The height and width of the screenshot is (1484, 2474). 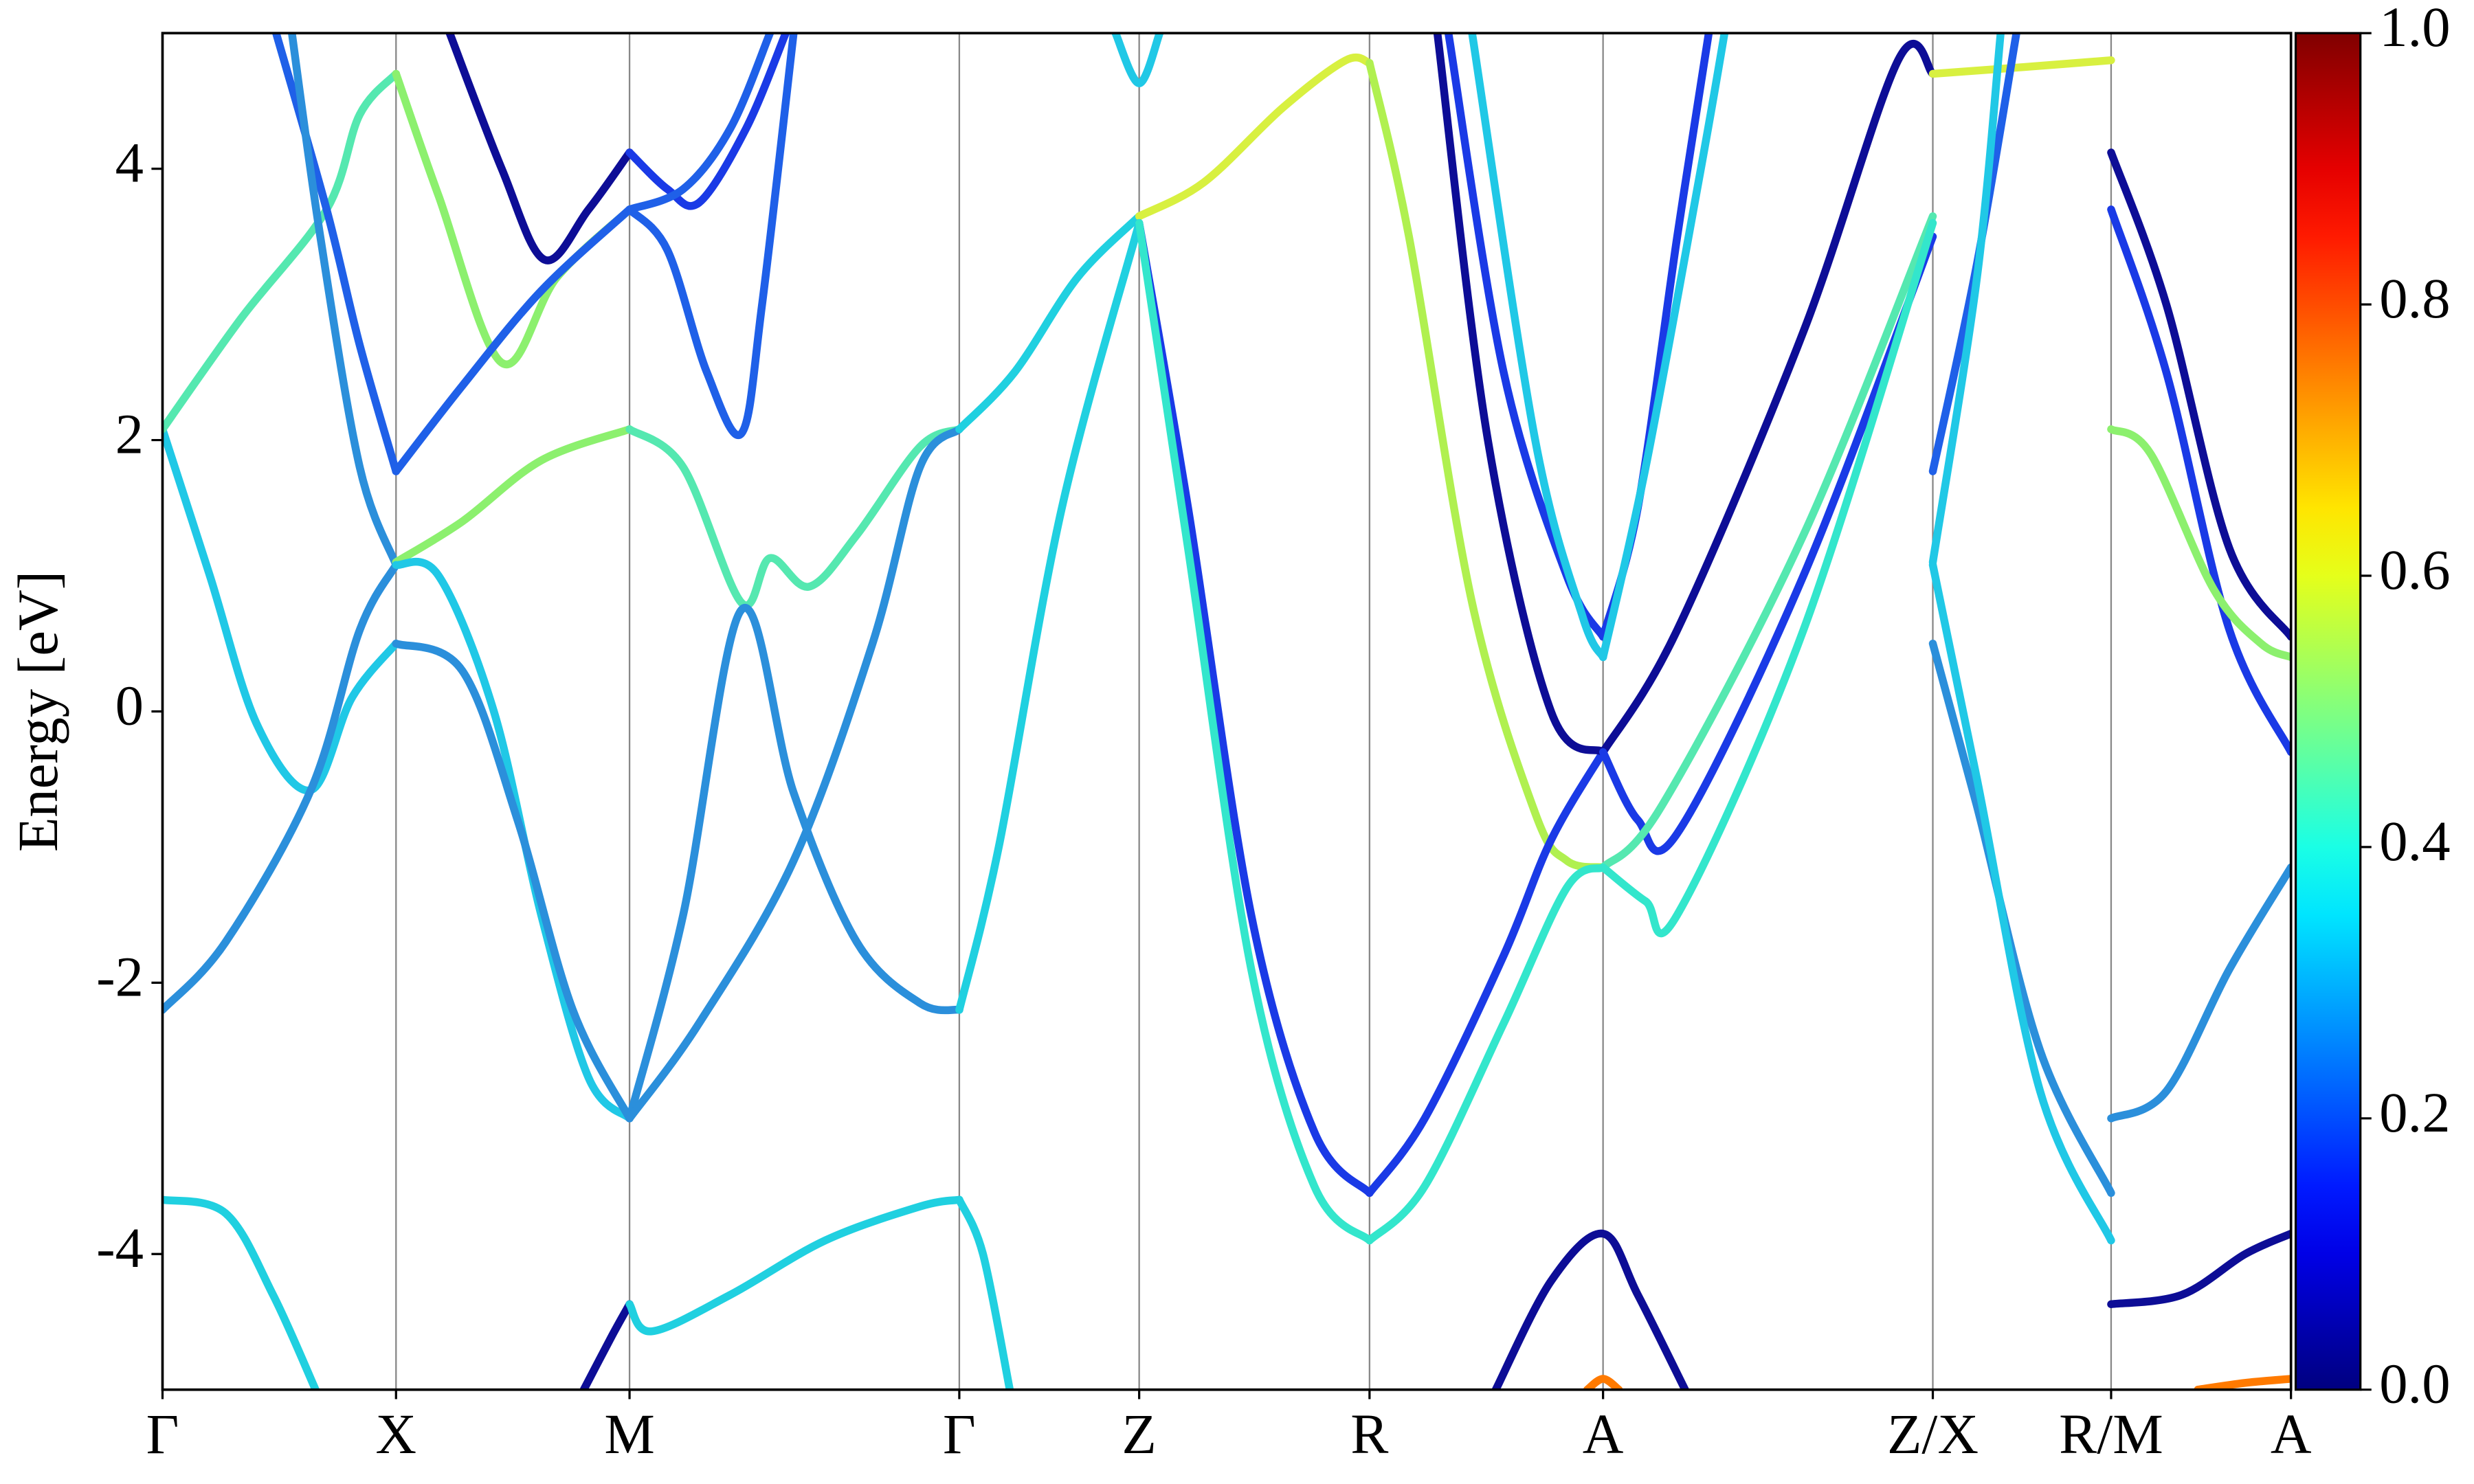 What do you see at coordinates (2111, 1434) in the screenshot?
I see `x-tick-label: R/M` at bounding box center [2111, 1434].